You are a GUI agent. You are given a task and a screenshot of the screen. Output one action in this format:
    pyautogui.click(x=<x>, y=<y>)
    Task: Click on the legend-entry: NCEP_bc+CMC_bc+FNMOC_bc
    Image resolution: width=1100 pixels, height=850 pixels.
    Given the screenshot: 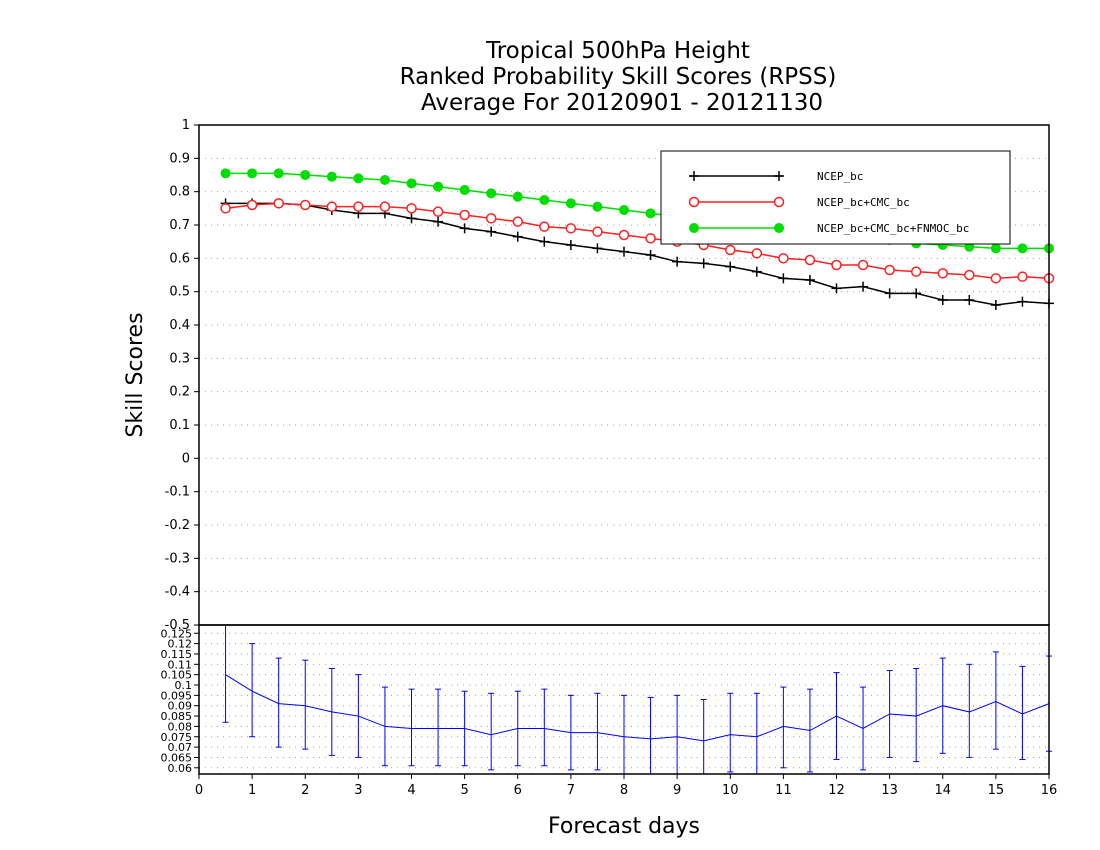 What is the action you would take?
    pyautogui.click(x=829, y=228)
    